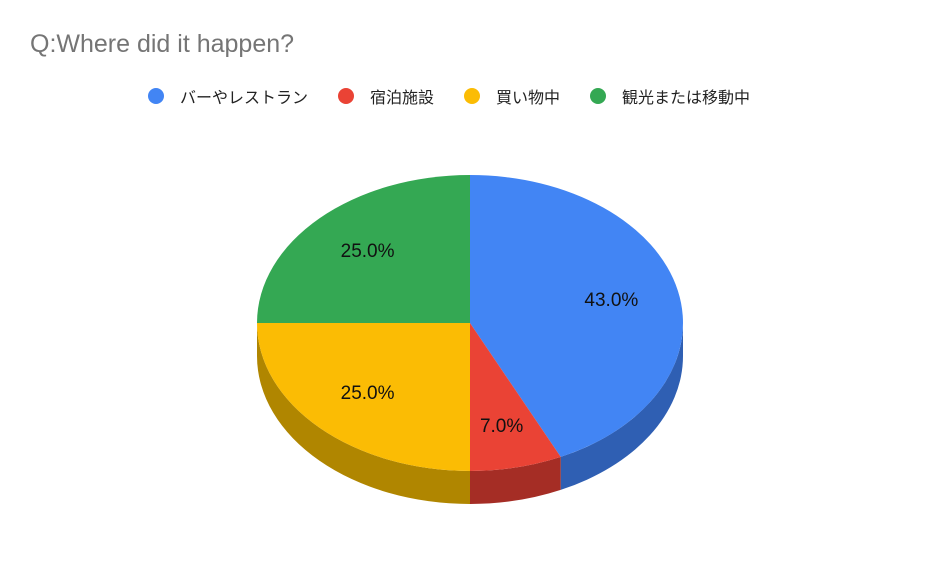 Image resolution: width=940 pixels, height=581 pixels. Describe the element at coordinates (162, 44) in the screenshot. I see `chart-title: Q:Where did it happen?` at that location.